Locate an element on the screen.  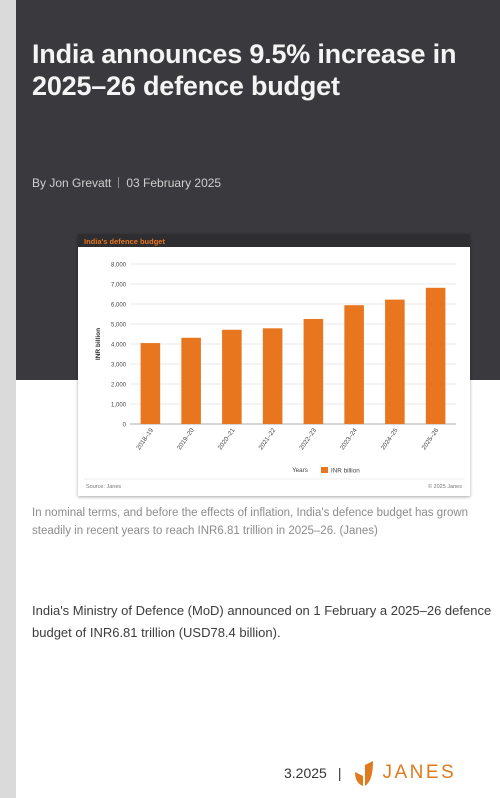
chart-y-tick-label: 8,000 is located at coordinates (119, 266).